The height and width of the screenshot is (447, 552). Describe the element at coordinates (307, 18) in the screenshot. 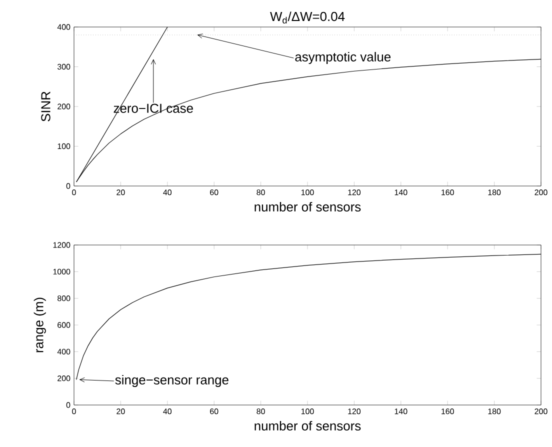

I see `chart-title: W$_{d}$/ΔW=0.04` at that location.